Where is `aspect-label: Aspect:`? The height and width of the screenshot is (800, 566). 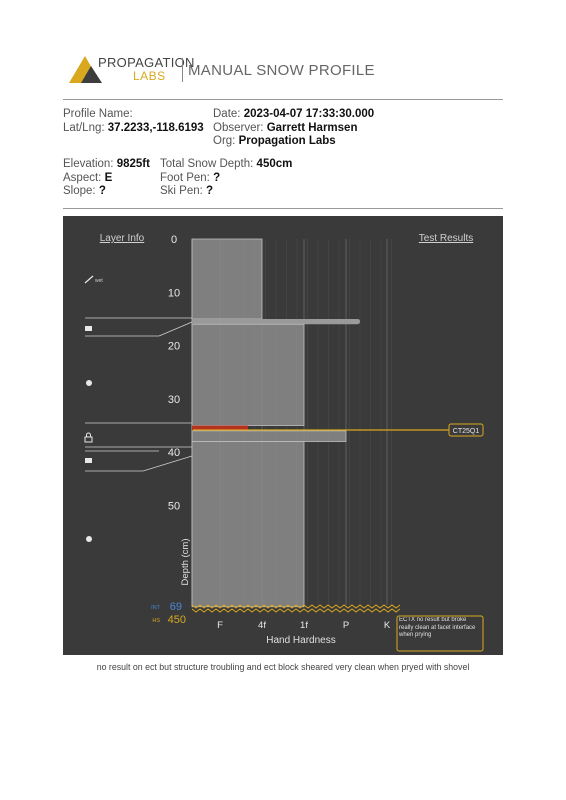
aspect-label: Aspect: is located at coordinates (82, 178).